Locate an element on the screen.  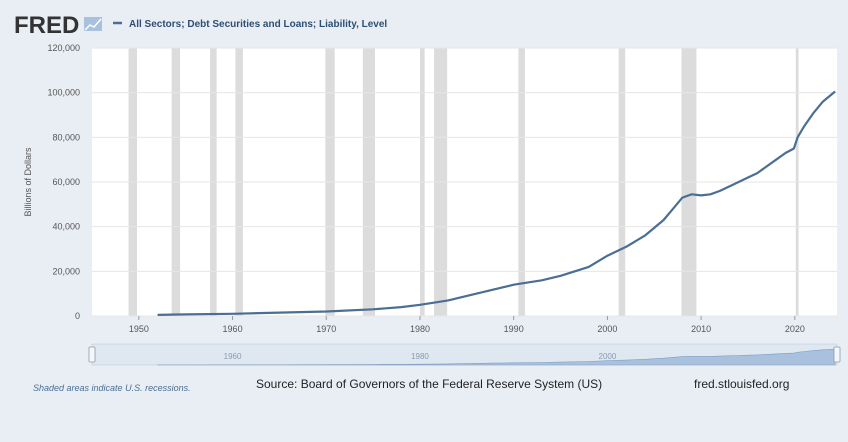
recession-note: Shaded areas indicate U.S. recessions. is located at coordinates (112, 388).